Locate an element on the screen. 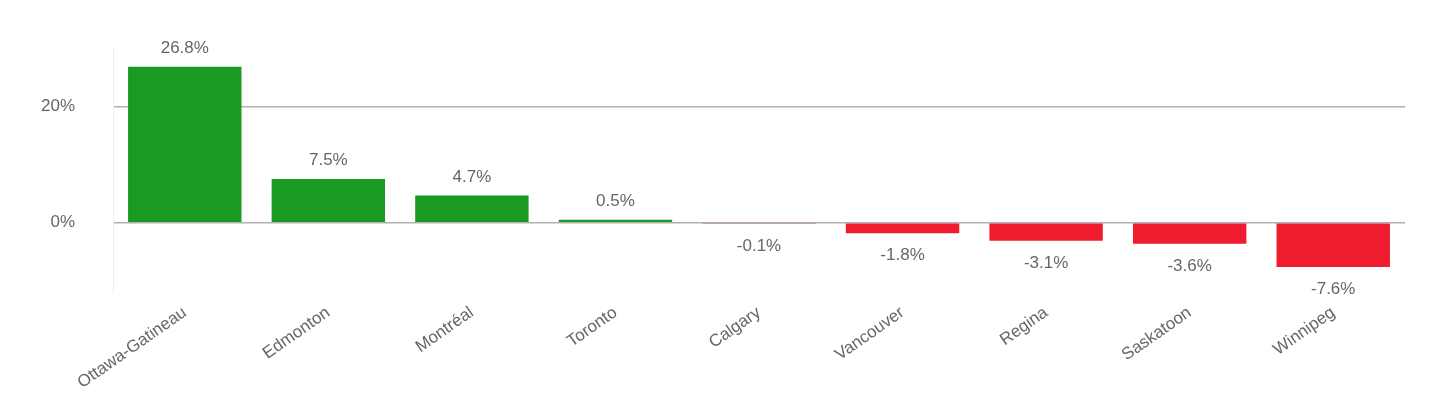 The width and height of the screenshot is (1447, 407). data-label: -1.8% is located at coordinates (902, 255).